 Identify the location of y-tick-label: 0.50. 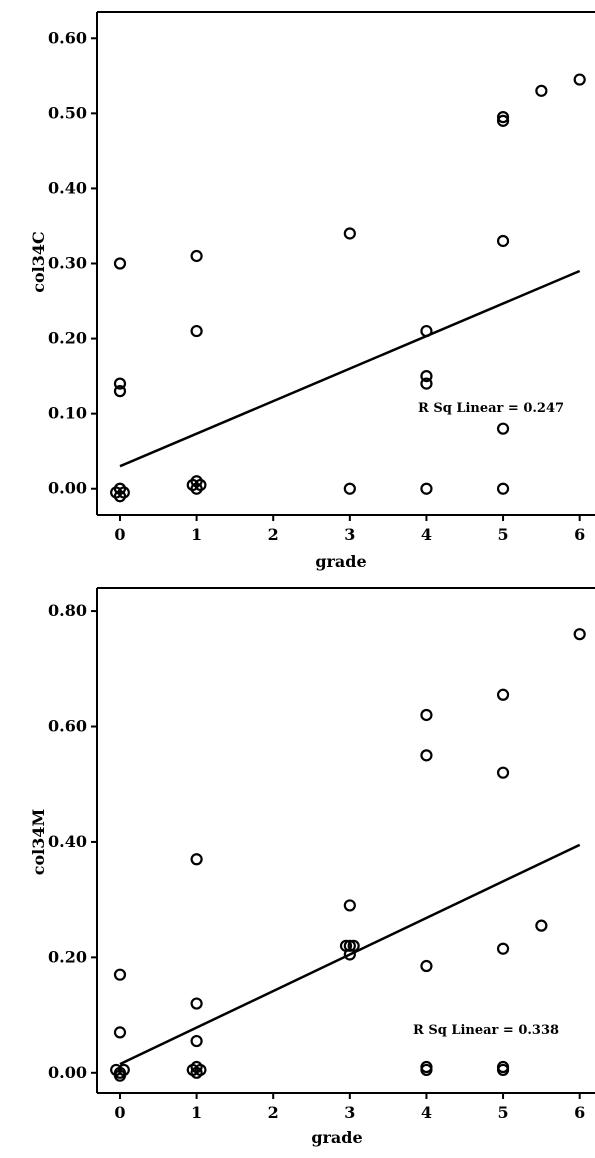
(67, 112).